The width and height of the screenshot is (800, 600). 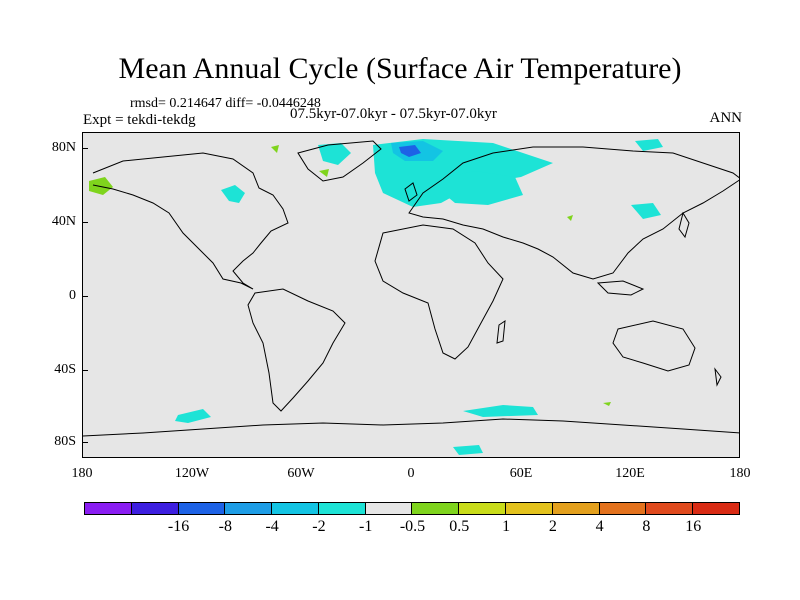 What do you see at coordinates (693, 526) in the screenshot?
I see `colorbar-label: 16` at bounding box center [693, 526].